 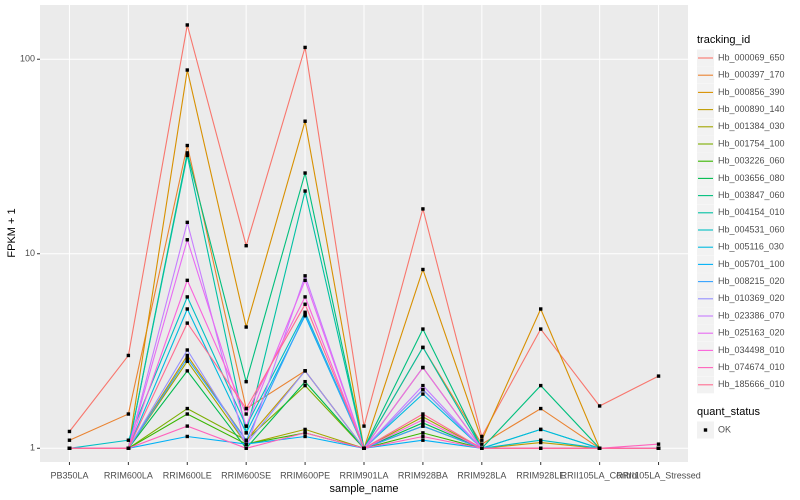 I want to click on legend-label: Hb_001754_100, so click(x=751, y=143).